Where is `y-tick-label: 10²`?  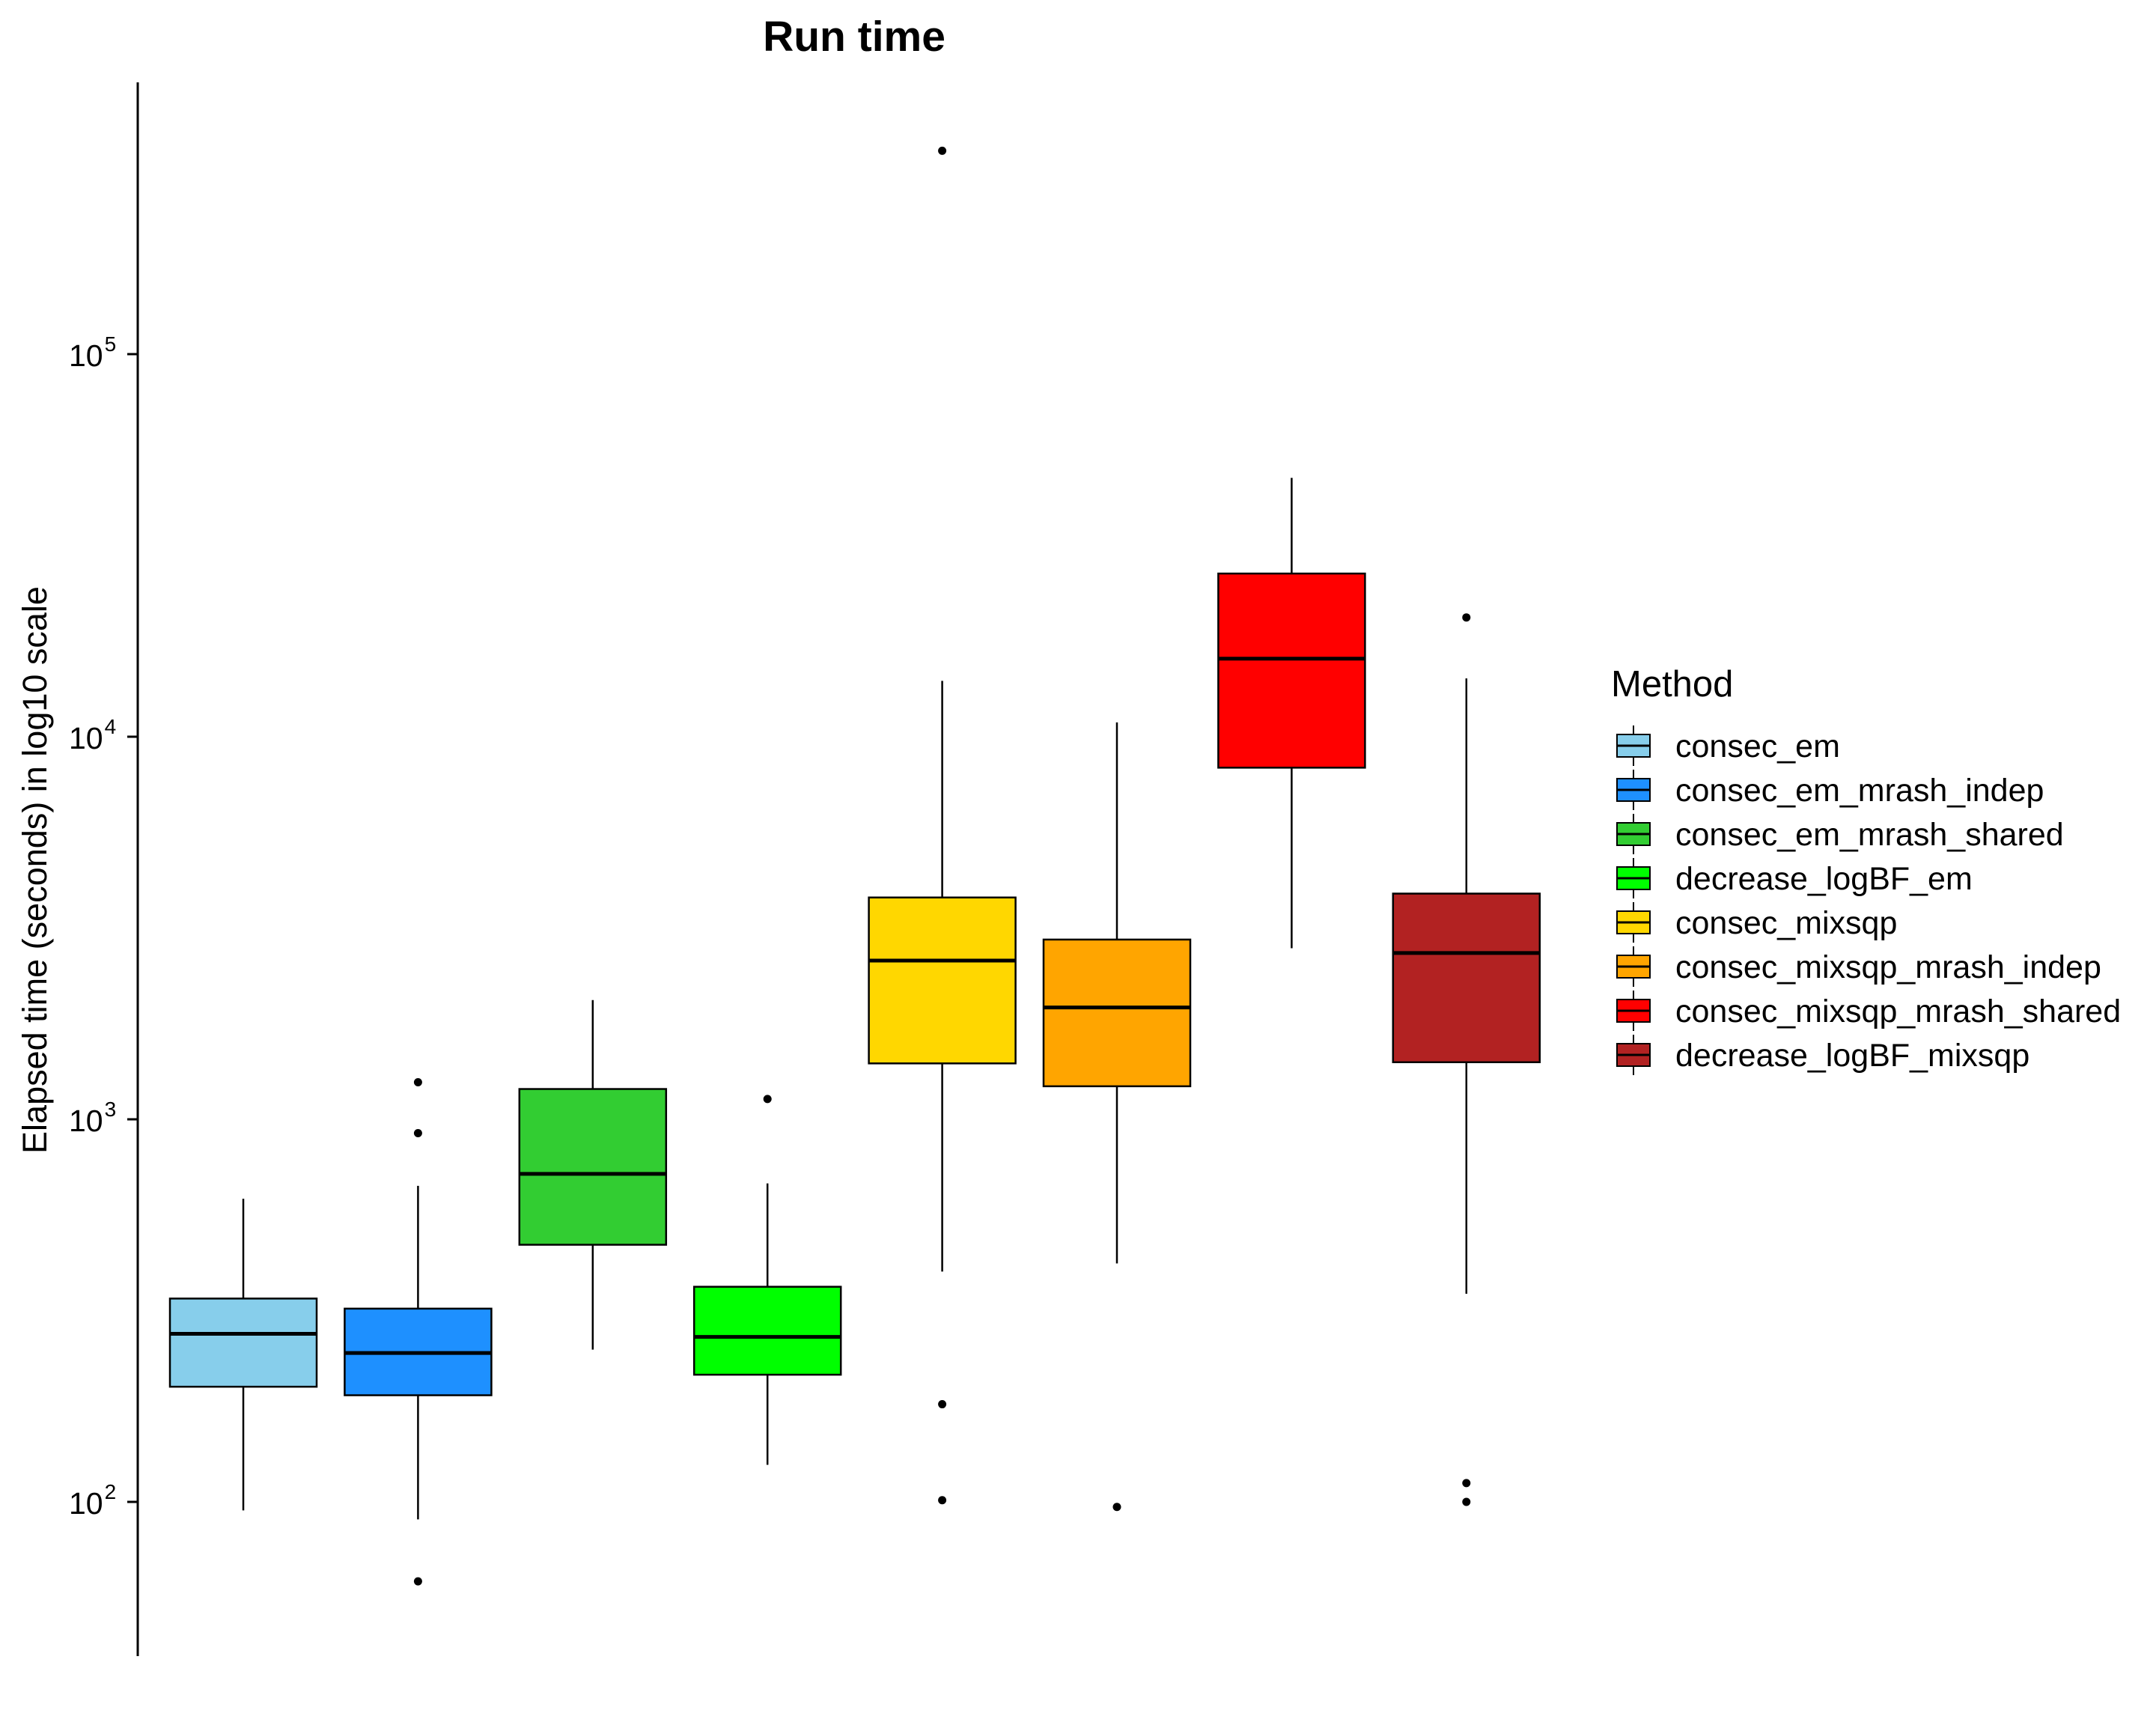 y-tick-label: 10² is located at coordinates (92, 1500).